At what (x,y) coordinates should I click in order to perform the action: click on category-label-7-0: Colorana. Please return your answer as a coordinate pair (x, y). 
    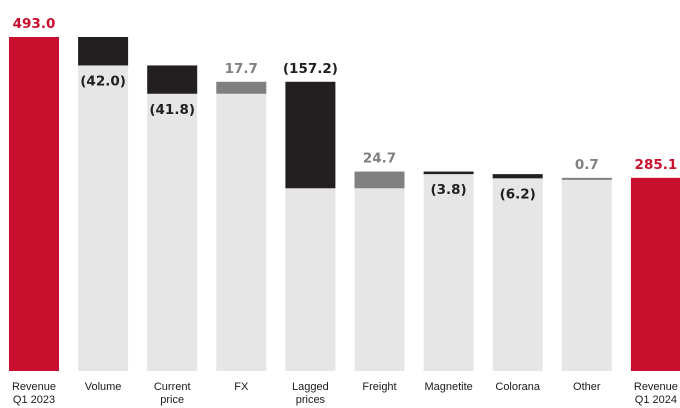
    Looking at the image, I should click on (518, 387).